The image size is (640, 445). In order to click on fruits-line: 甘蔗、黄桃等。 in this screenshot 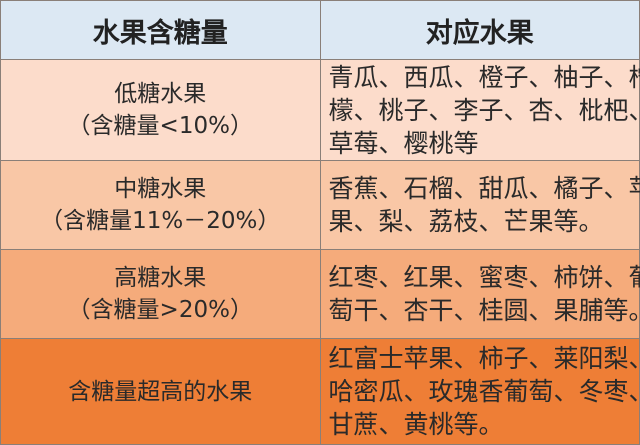, I will do `click(416, 424)`.